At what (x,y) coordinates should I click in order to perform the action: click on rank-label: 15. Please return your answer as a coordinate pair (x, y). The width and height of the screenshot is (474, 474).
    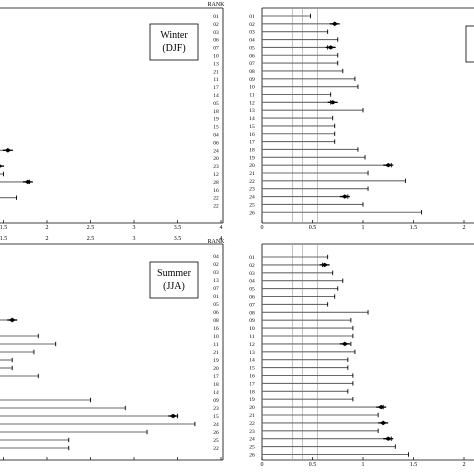
    Looking at the image, I should click on (252, 369).